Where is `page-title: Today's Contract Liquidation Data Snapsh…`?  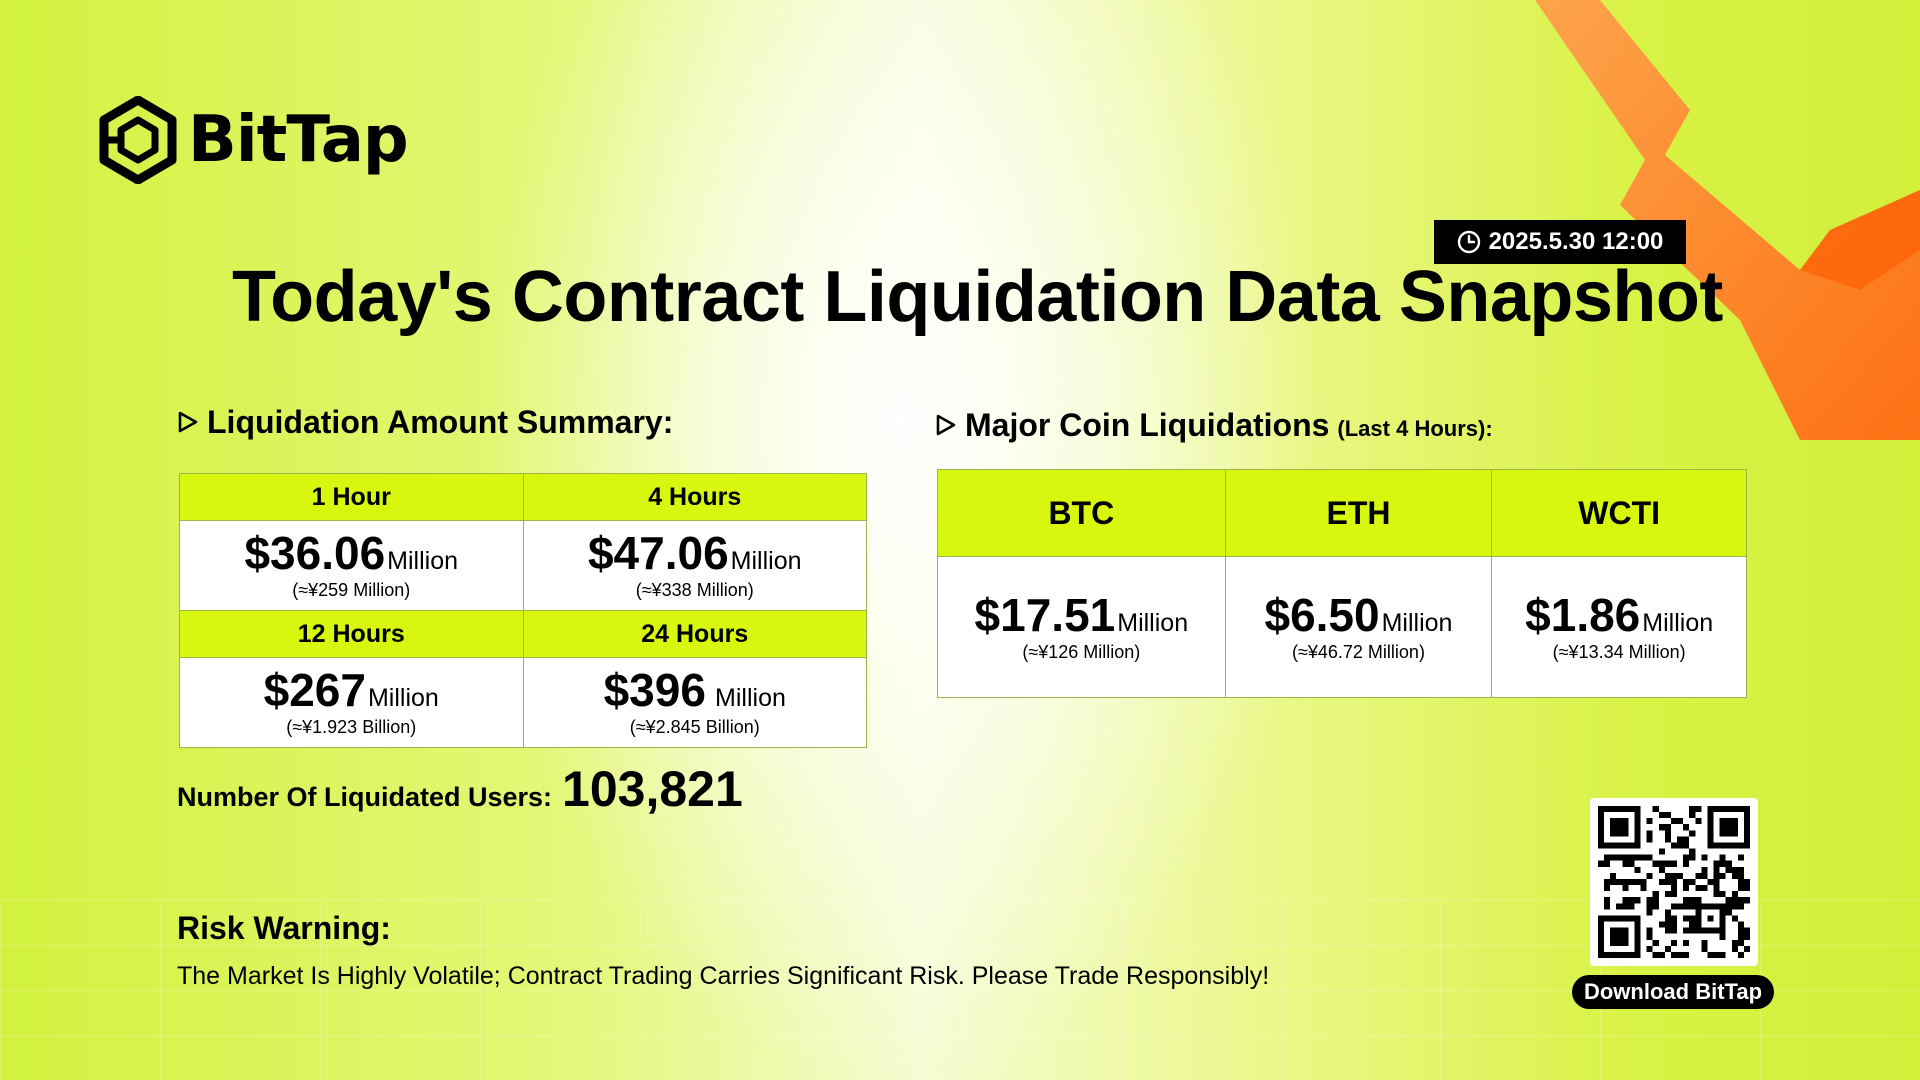
page-title: Today's Contract Liquidation Data Snapsh… is located at coordinates (977, 297).